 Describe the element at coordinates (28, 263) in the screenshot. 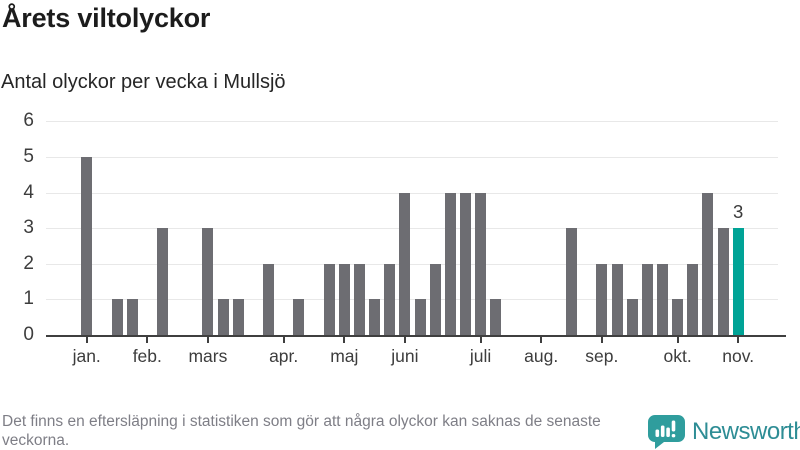

I see `y-tick-label: 2` at that location.